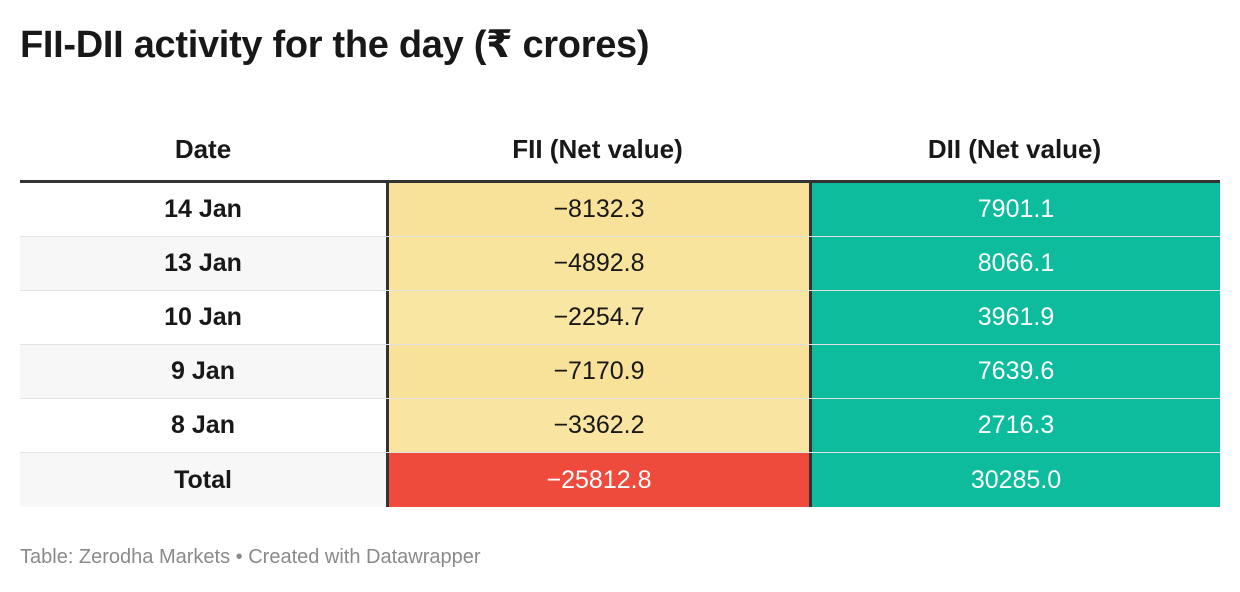 The width and height of the screenshot is (1240, 592). What do you see at coordinates (335, 45) in the screenshot?
I see `chart-title: FII-DII activity for the day (₹ crores)` at bounding box center [335, 45].